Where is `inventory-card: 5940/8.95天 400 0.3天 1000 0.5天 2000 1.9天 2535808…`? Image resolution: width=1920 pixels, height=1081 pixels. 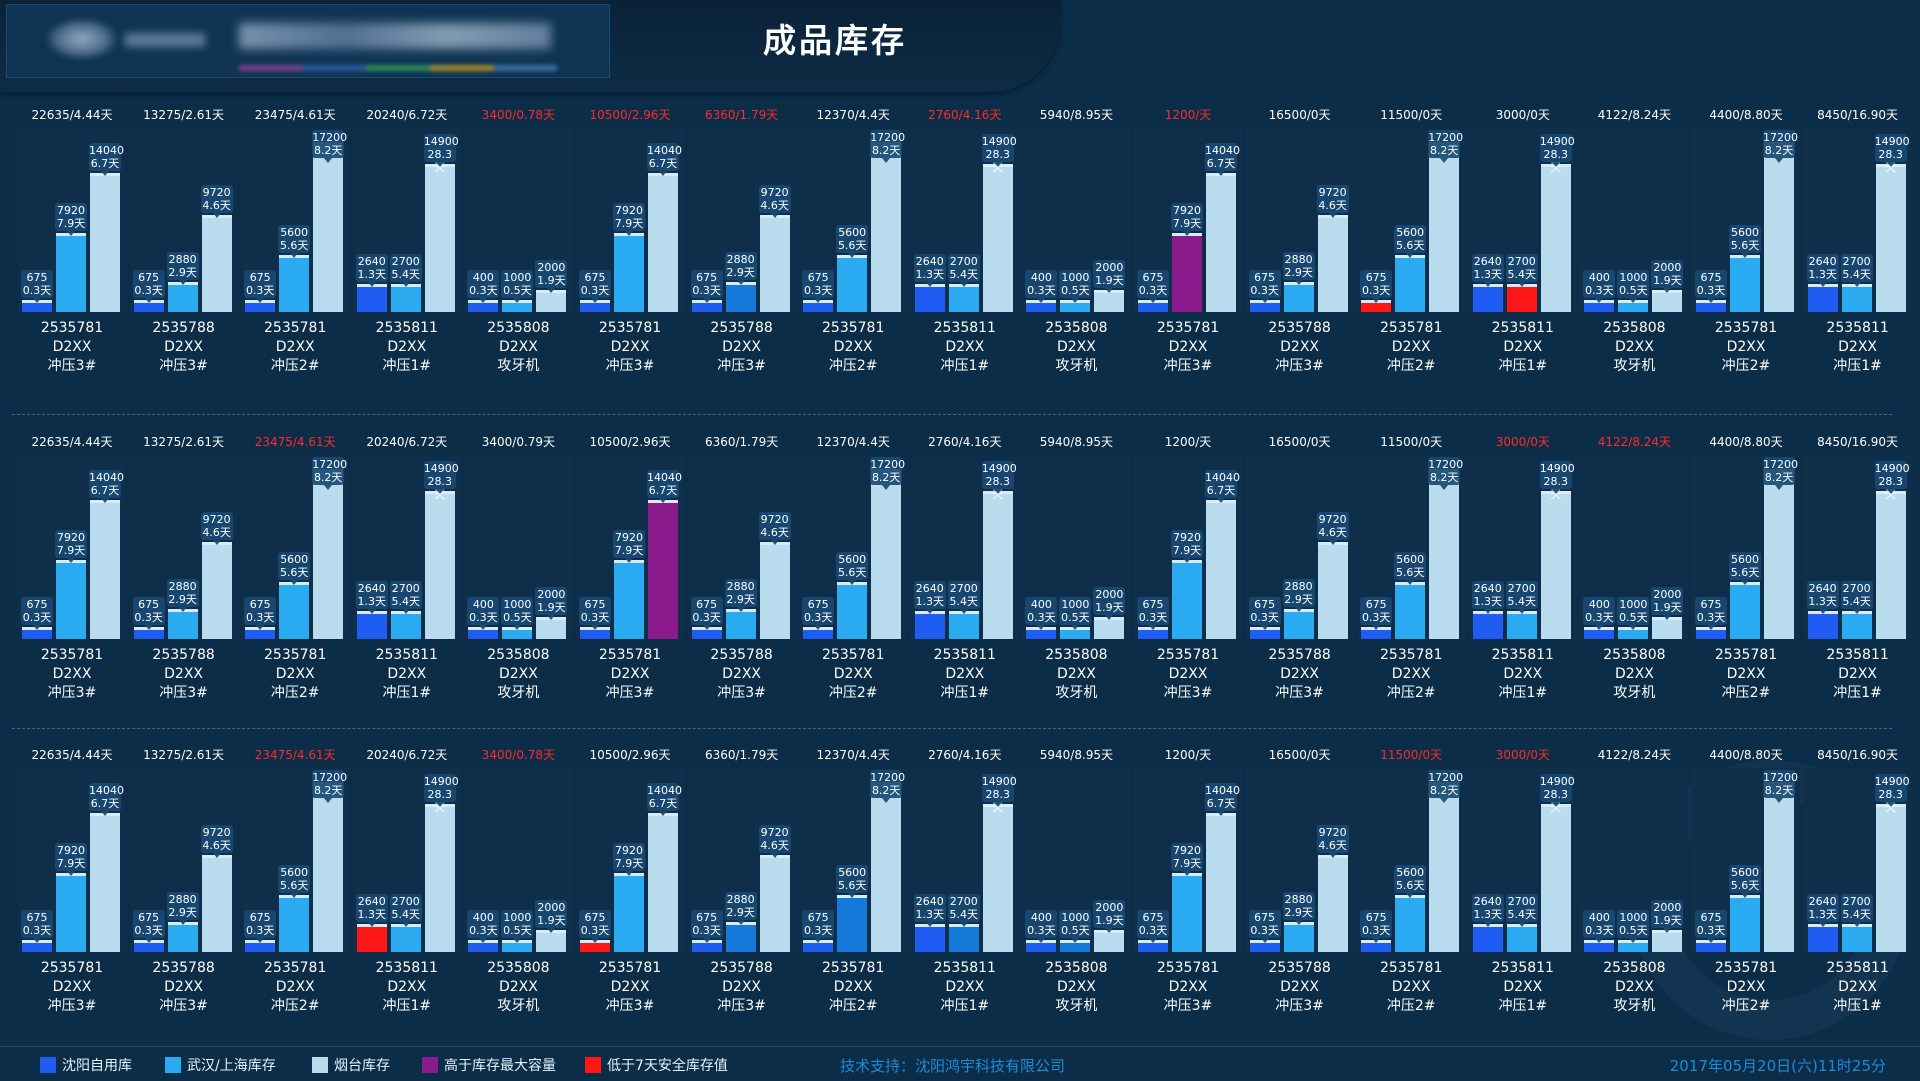 inventory-card: 5940/8.95天 400 0.3天 1000 0.5天 2000 1.9天 2535808… is located at coordinates (1076, 898).